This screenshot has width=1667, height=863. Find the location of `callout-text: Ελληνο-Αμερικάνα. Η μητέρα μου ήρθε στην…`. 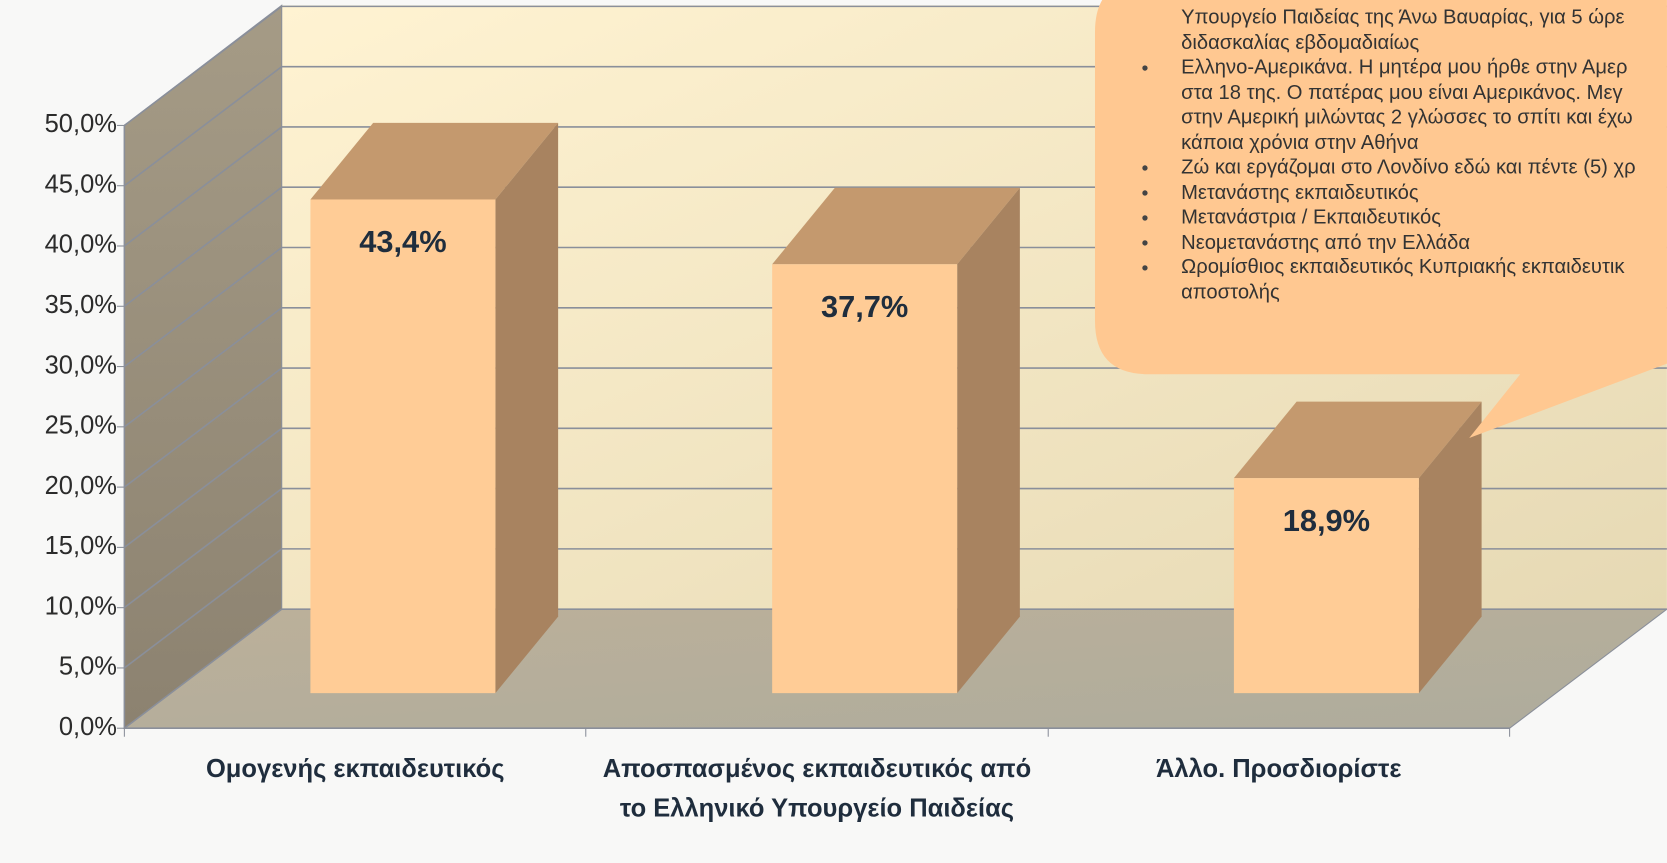

callout-text: Ελληνο-Αμερικάνα. Η μητέρα μου ήρθε στην… is located at coordinates (1404, 67).